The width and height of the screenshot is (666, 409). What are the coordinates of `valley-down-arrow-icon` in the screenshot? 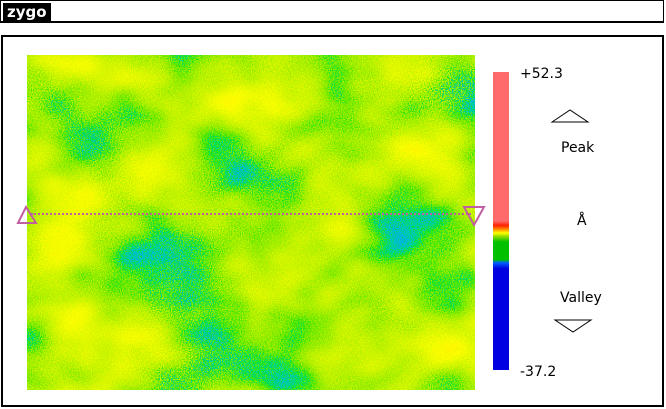 It's located at (573, 326).